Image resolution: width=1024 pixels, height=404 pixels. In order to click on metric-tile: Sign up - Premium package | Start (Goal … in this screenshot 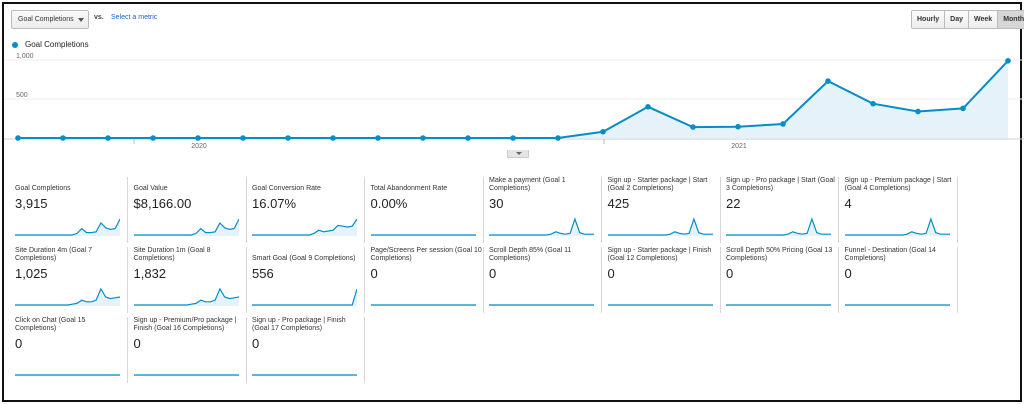, I will do `click(899, 210)`.